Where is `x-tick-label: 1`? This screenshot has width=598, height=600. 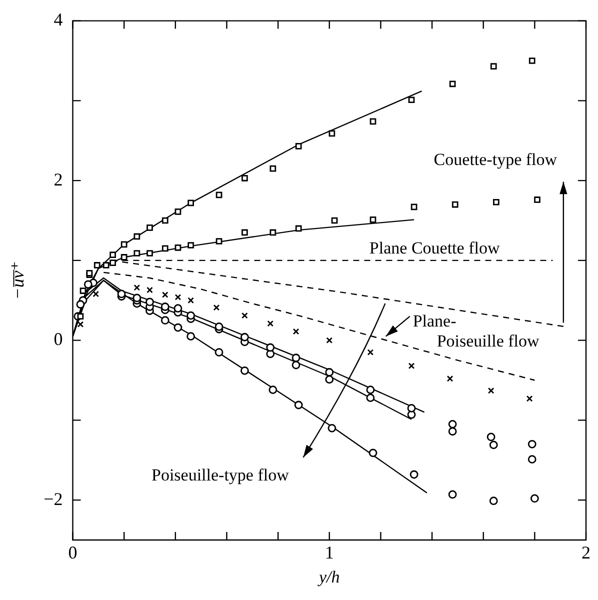 x-tick-label: 1 is located at coordinates (329, 552).